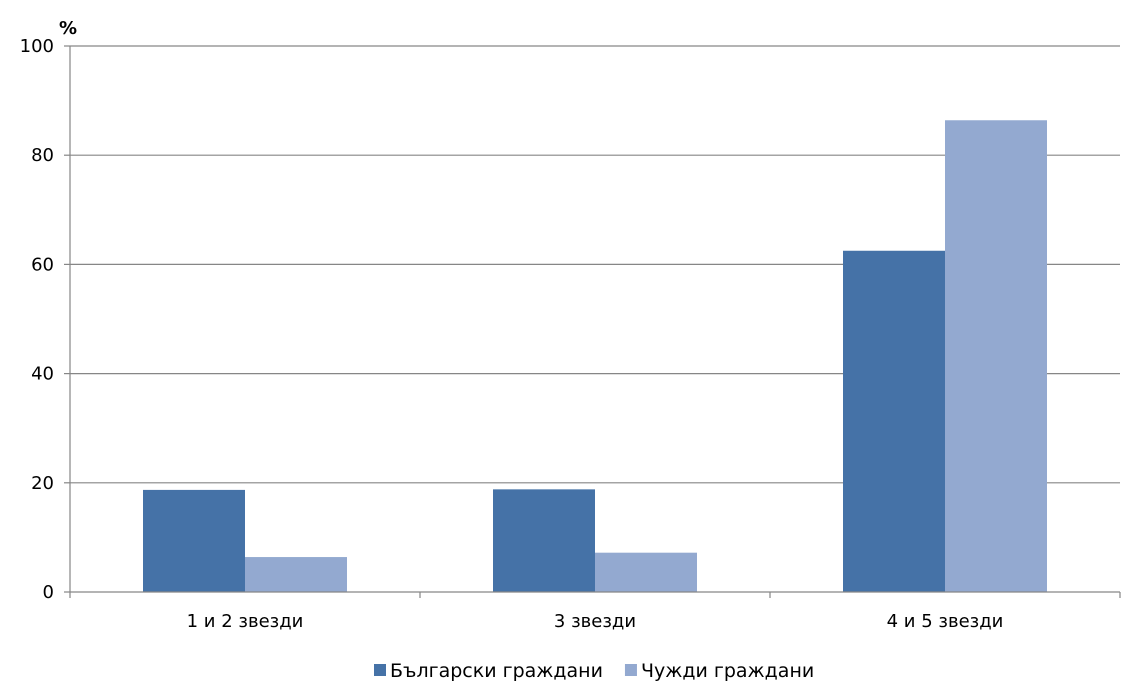 The width and height of the screenshot is (1130, 693). I want to click on y-unit-label: %, so click(68, 28).